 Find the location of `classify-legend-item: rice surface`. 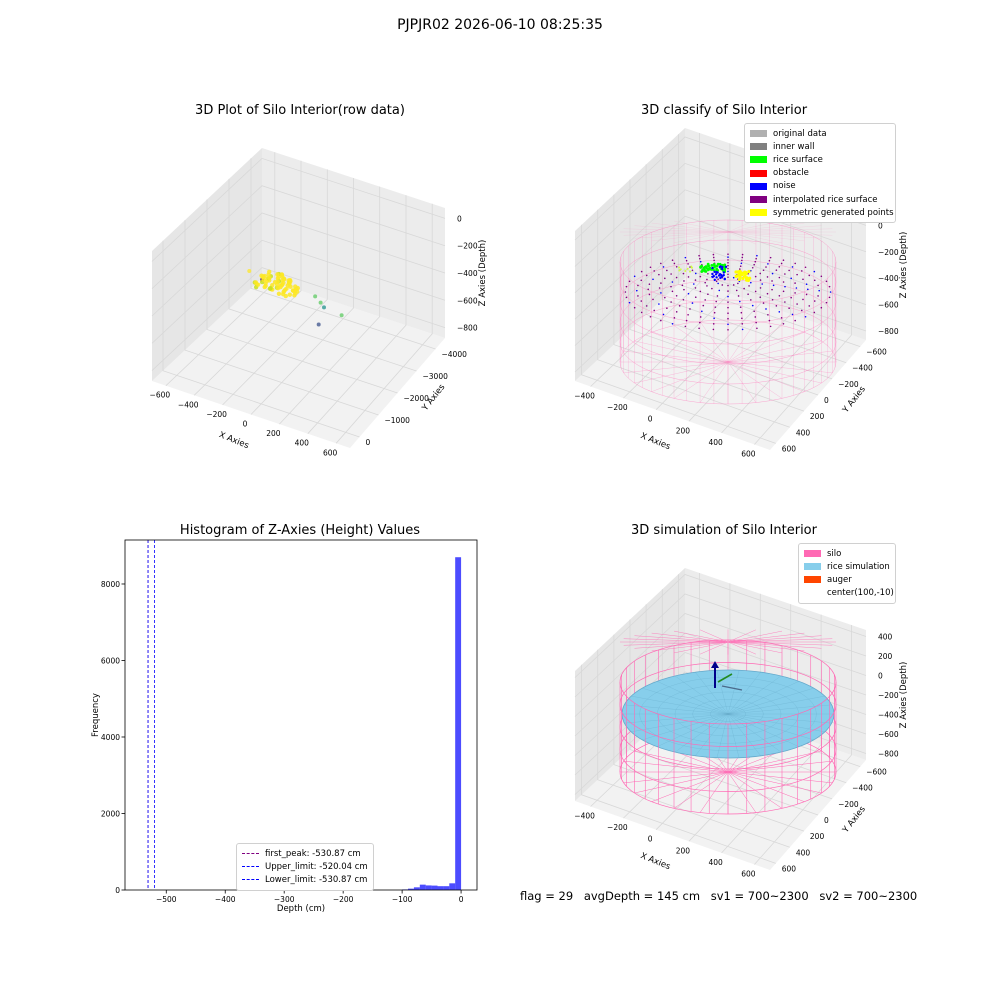

classify-legend-item: rice surface is located at coordinates (820, 159).